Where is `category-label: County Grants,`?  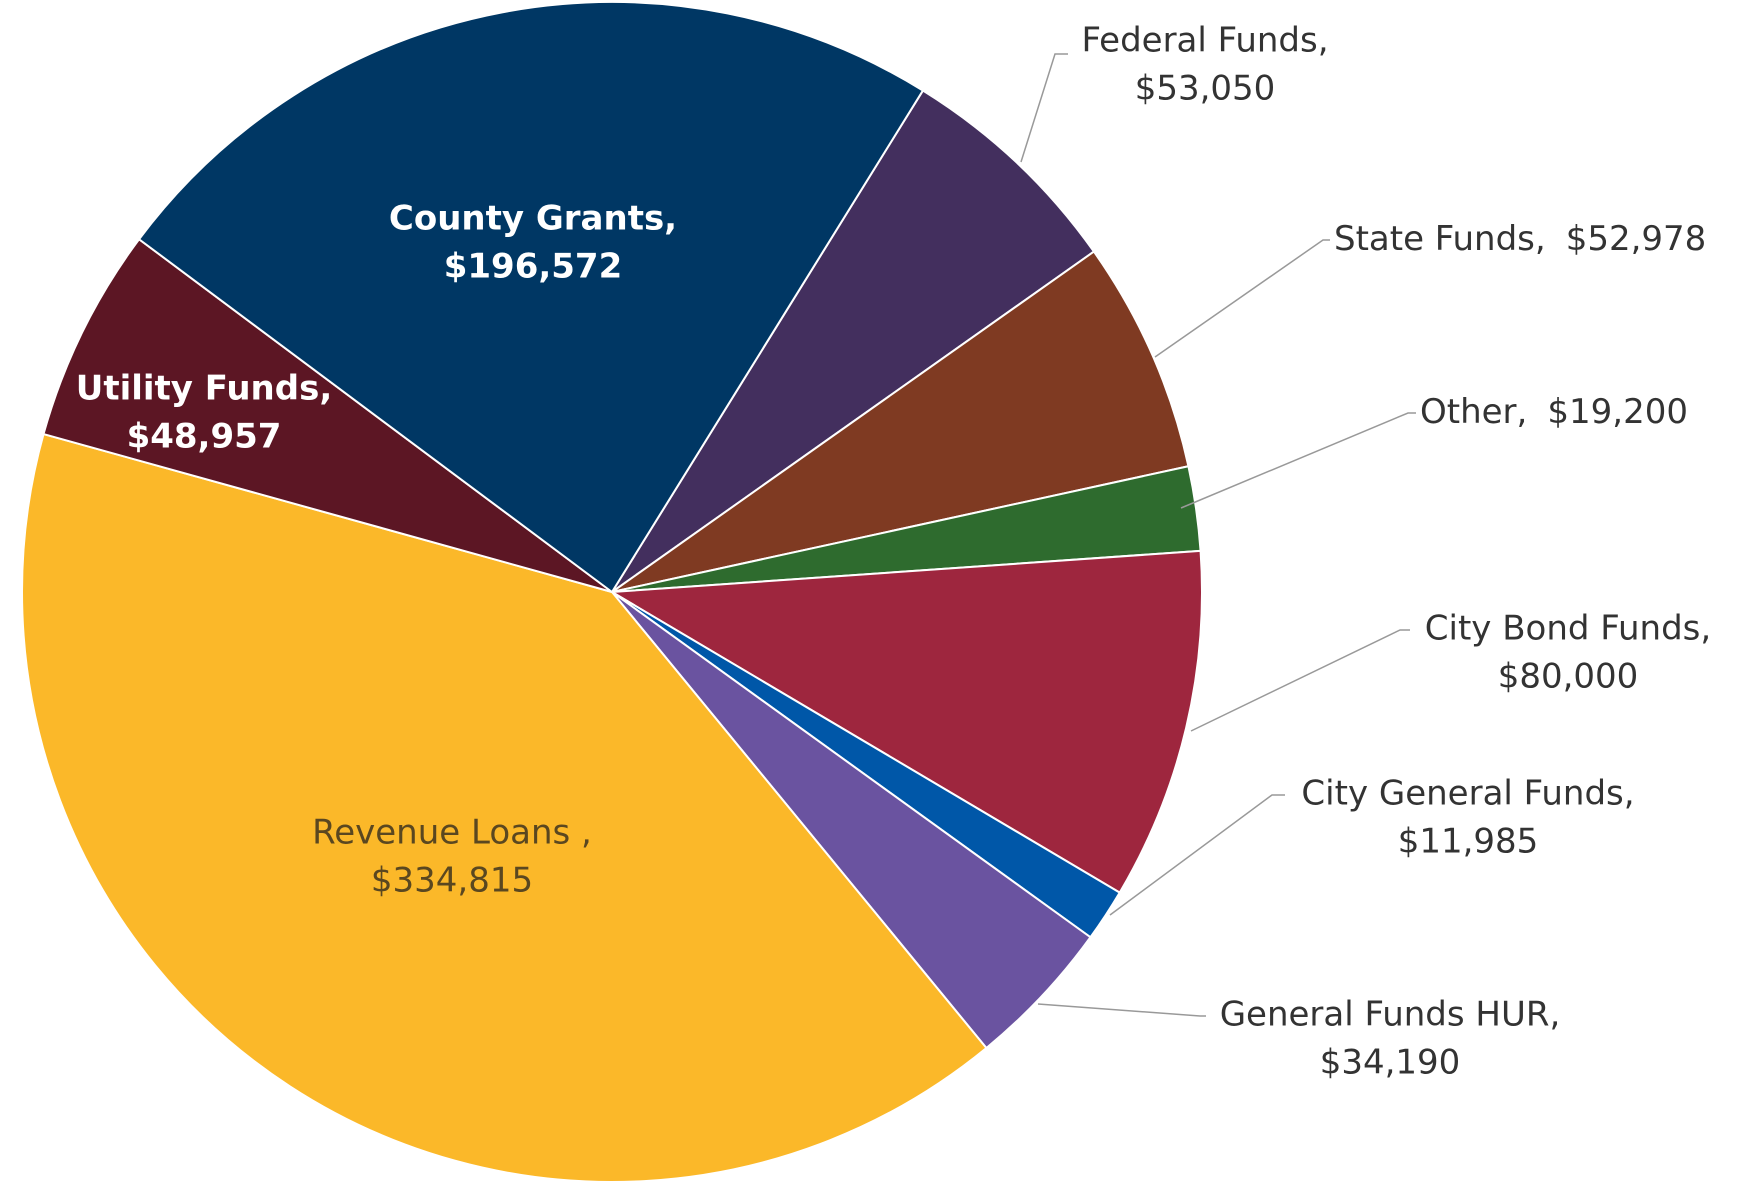 category-label: County Grants, is located at coordinates (533, 219).